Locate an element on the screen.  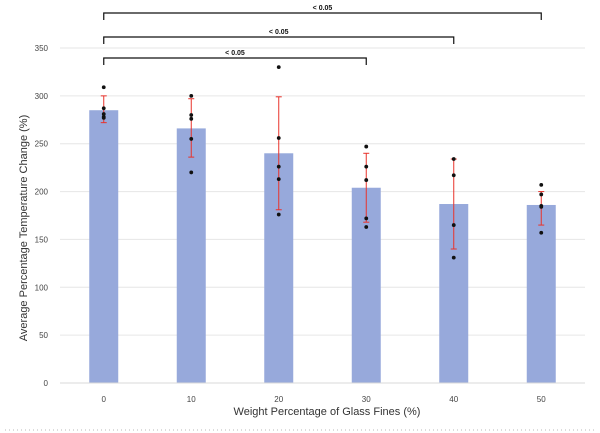
y-tick-label: 100 is located at coordinates (42, 287).